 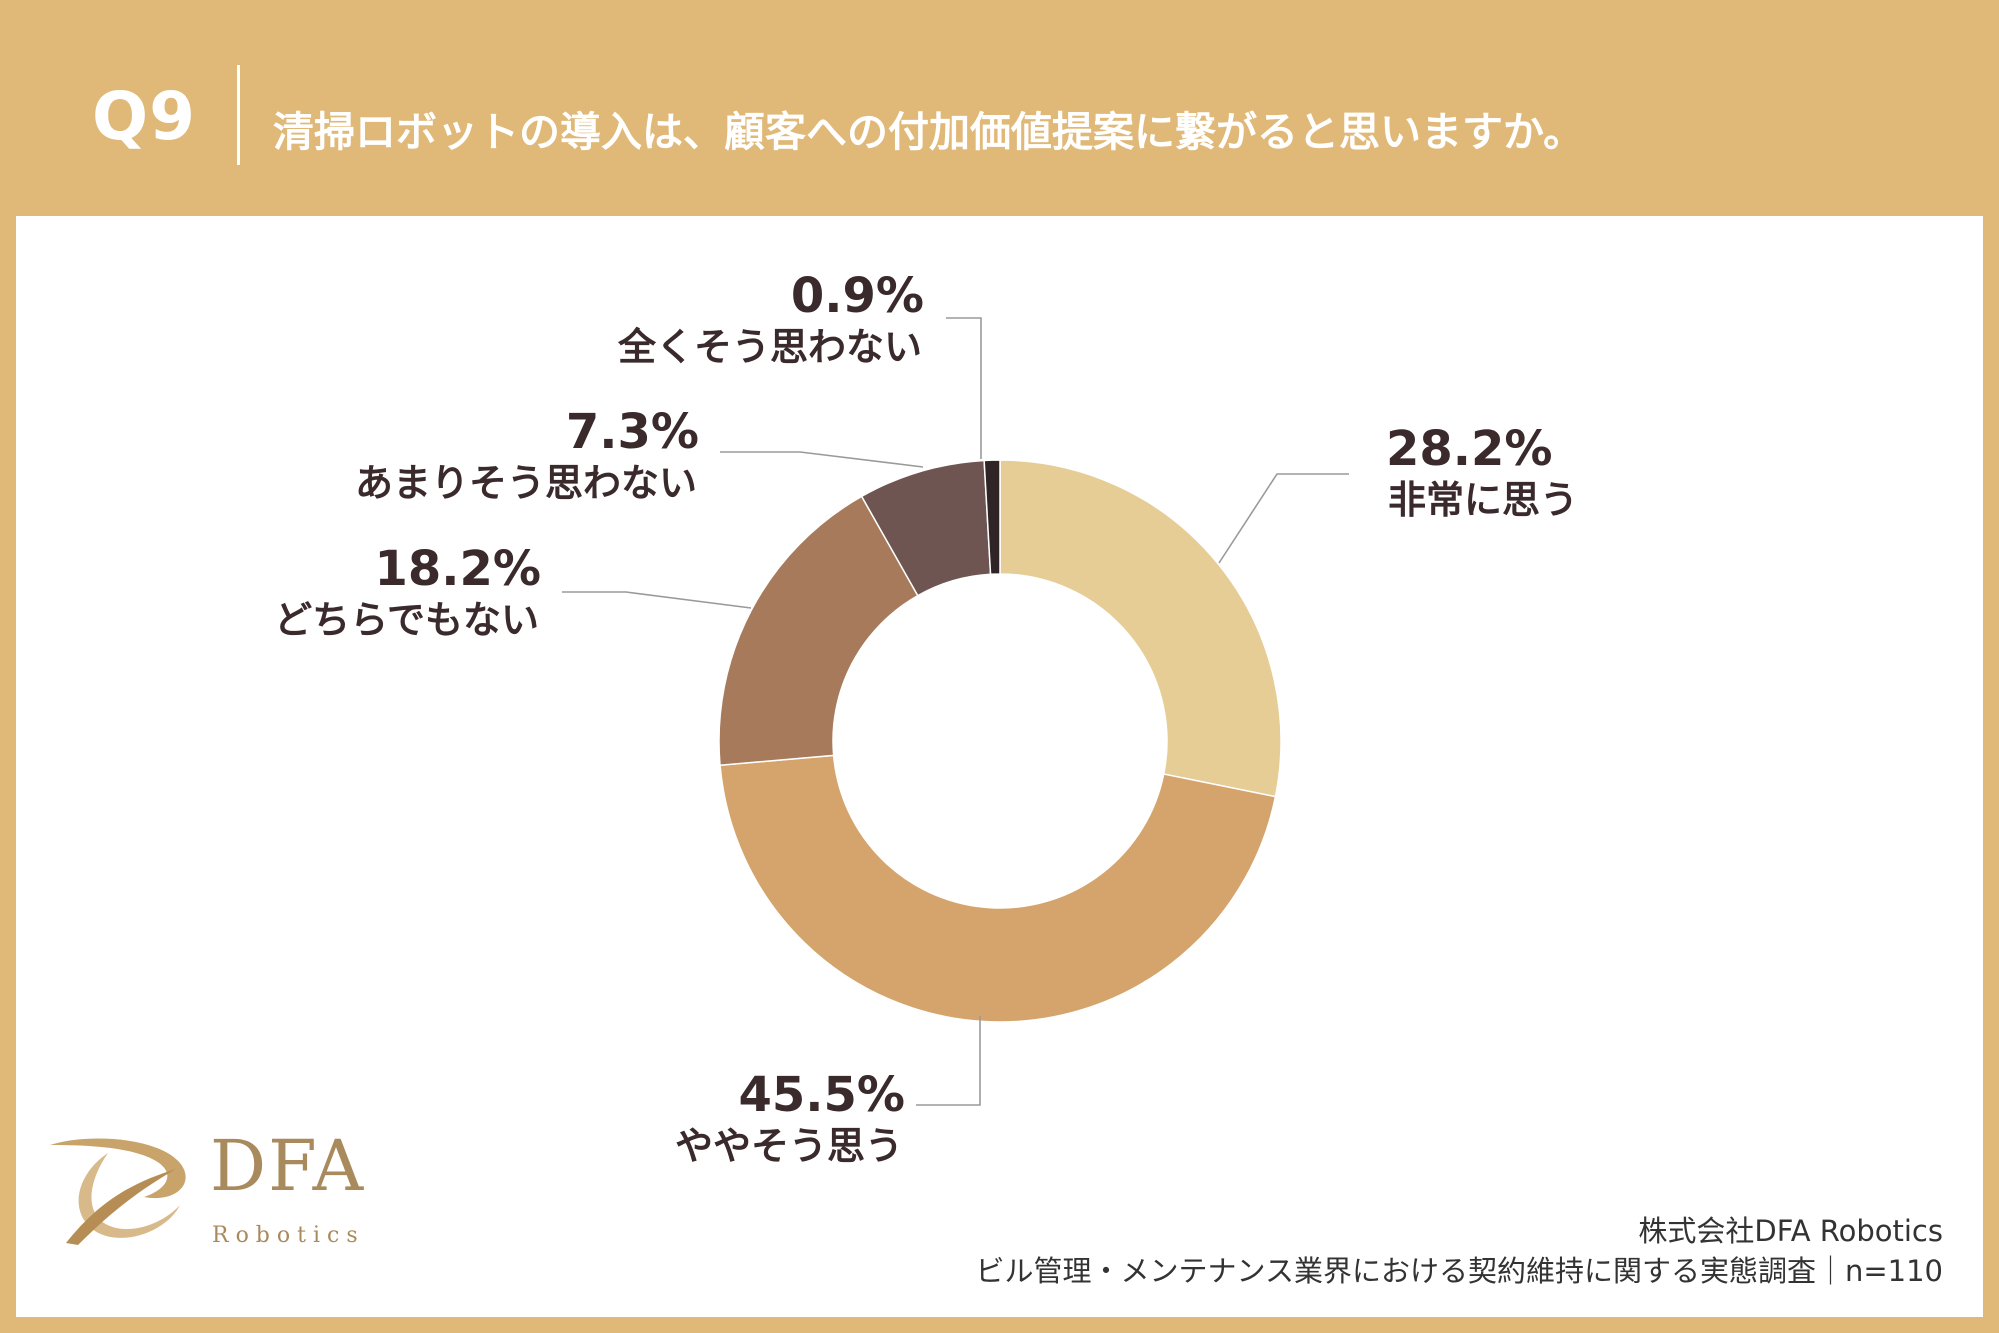 What do you see at coordinates (822, 459) in the screenshot?
I see `leader-line-not-much` at bounding box center [822, 459].